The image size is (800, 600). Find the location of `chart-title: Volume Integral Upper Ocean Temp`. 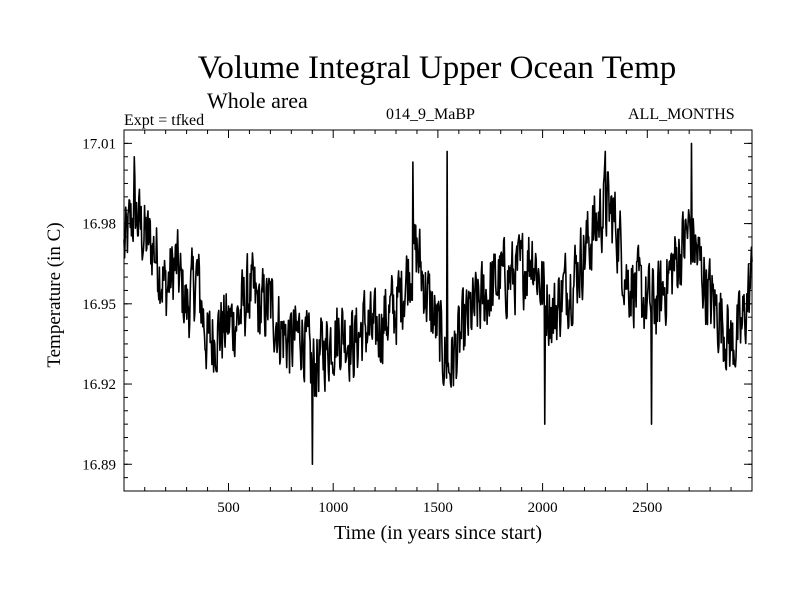

chart-title: Volume Integral Upper Ocean Temp is located at coordinates (437, 68).